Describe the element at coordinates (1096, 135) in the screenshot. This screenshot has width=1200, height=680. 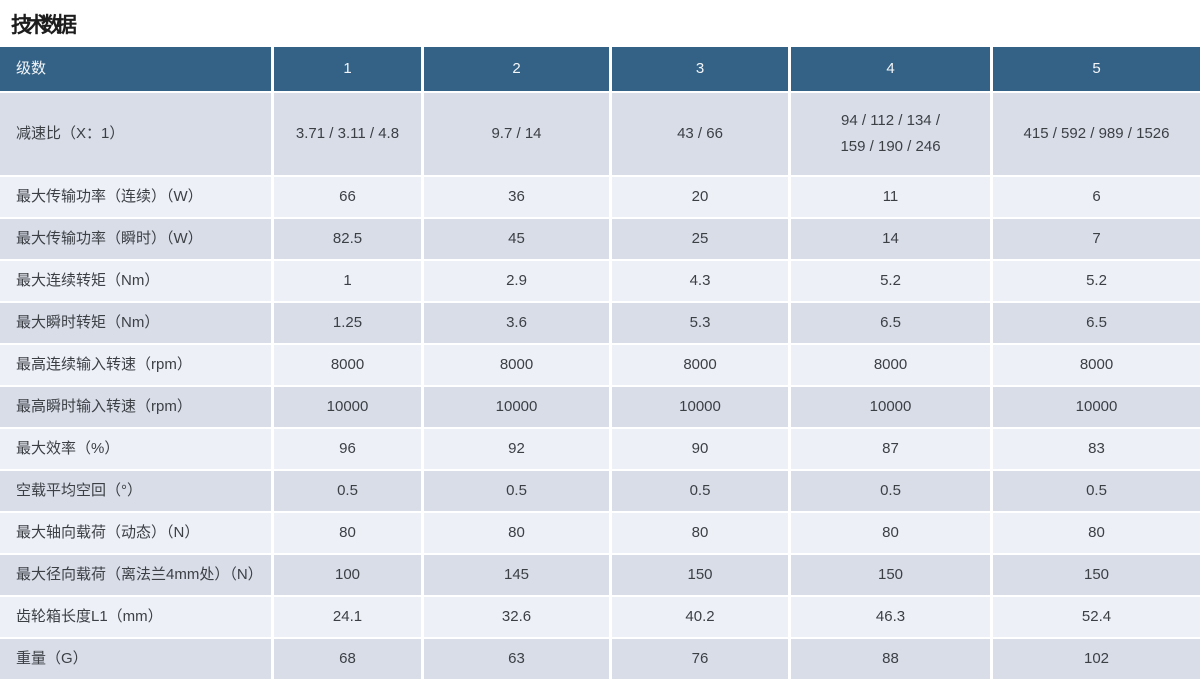
I see `cell-value: 415 / 592 / 989 / 1526` at that location.